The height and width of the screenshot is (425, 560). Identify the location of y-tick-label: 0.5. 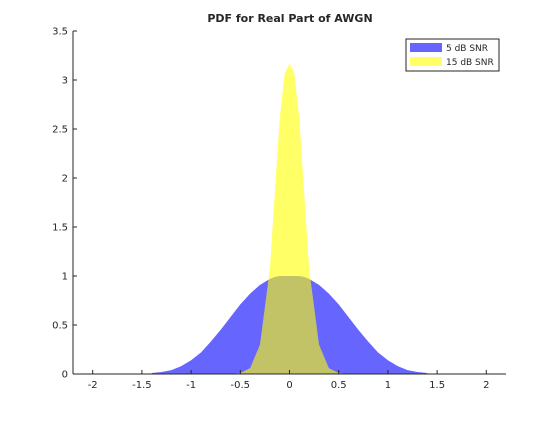
(60, 326).